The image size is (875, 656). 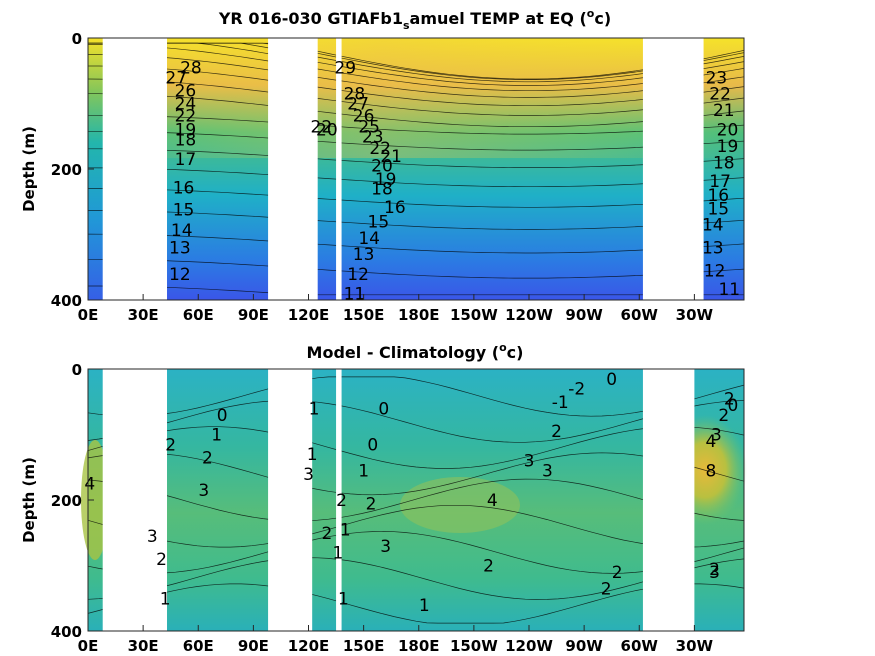 What do you see at coordinates (355, 294) in the screenshot?
I see `contour-label: 11` at bounding box center [355, 294].